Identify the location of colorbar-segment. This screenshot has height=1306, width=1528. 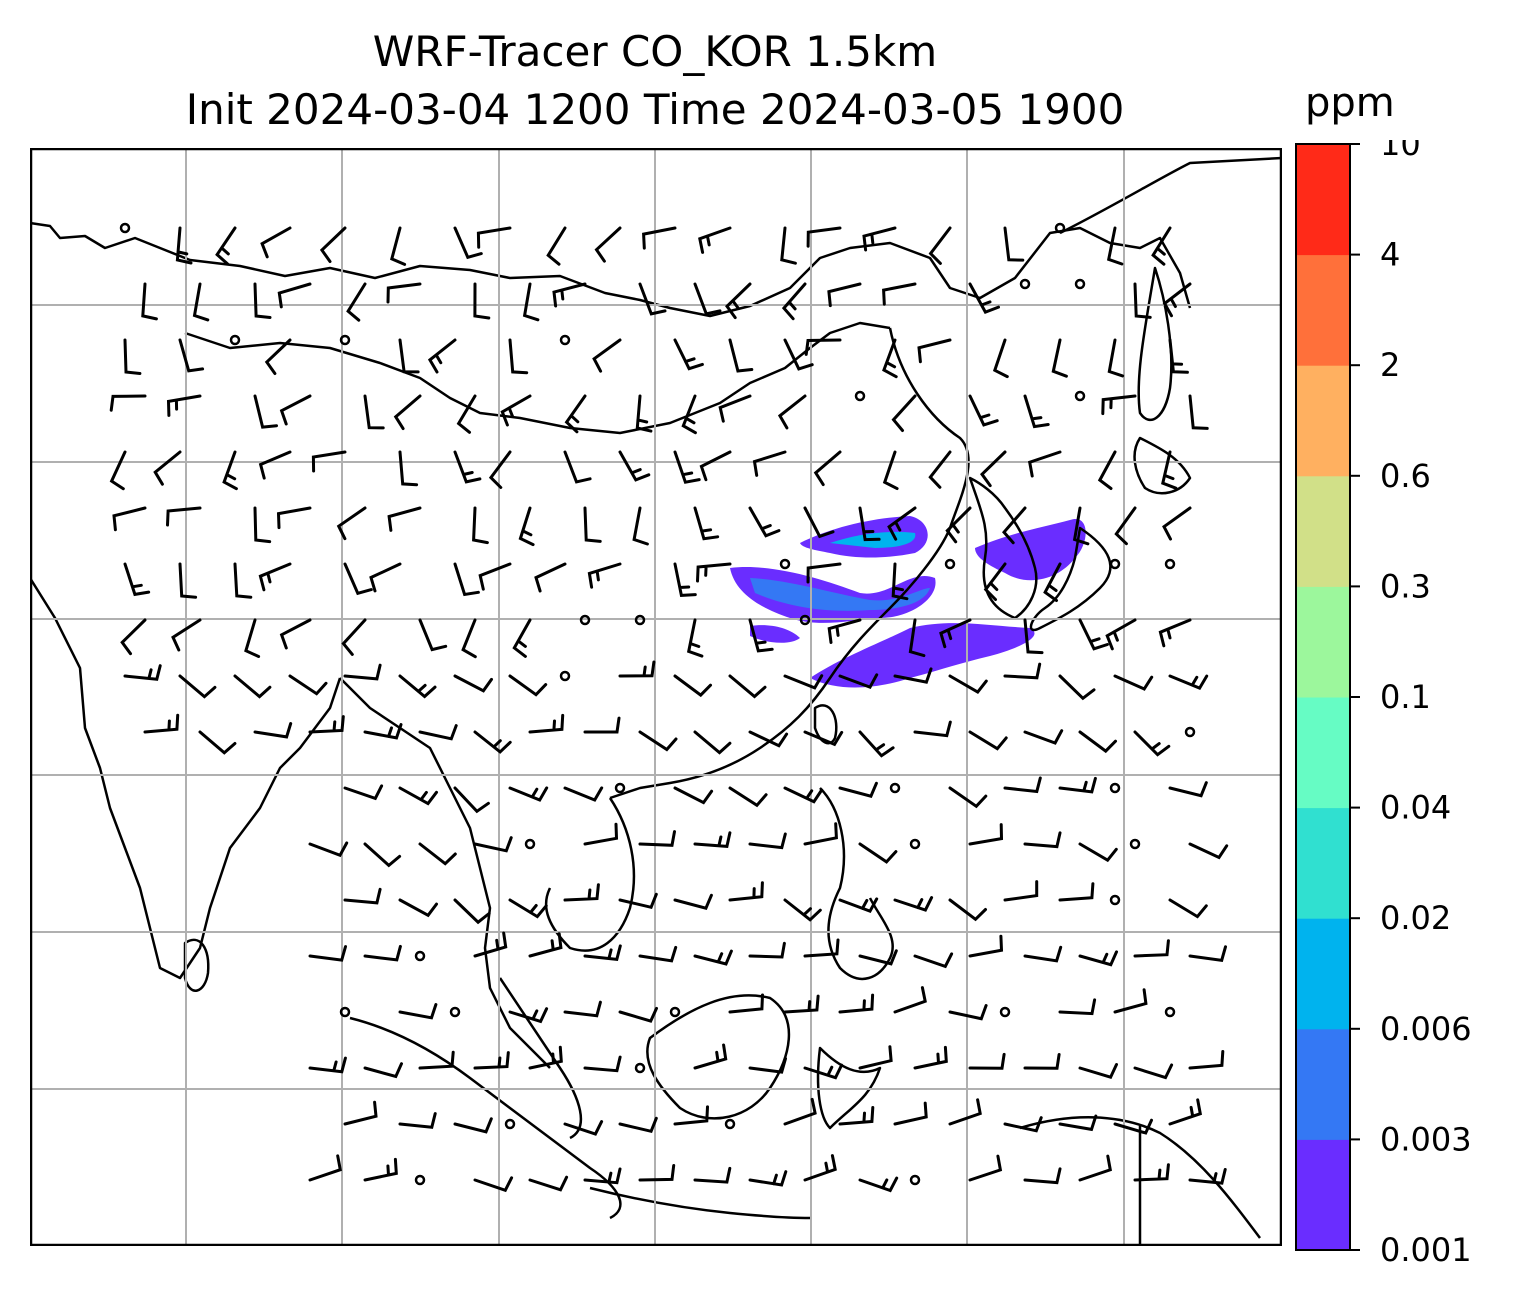
(1323, 753).